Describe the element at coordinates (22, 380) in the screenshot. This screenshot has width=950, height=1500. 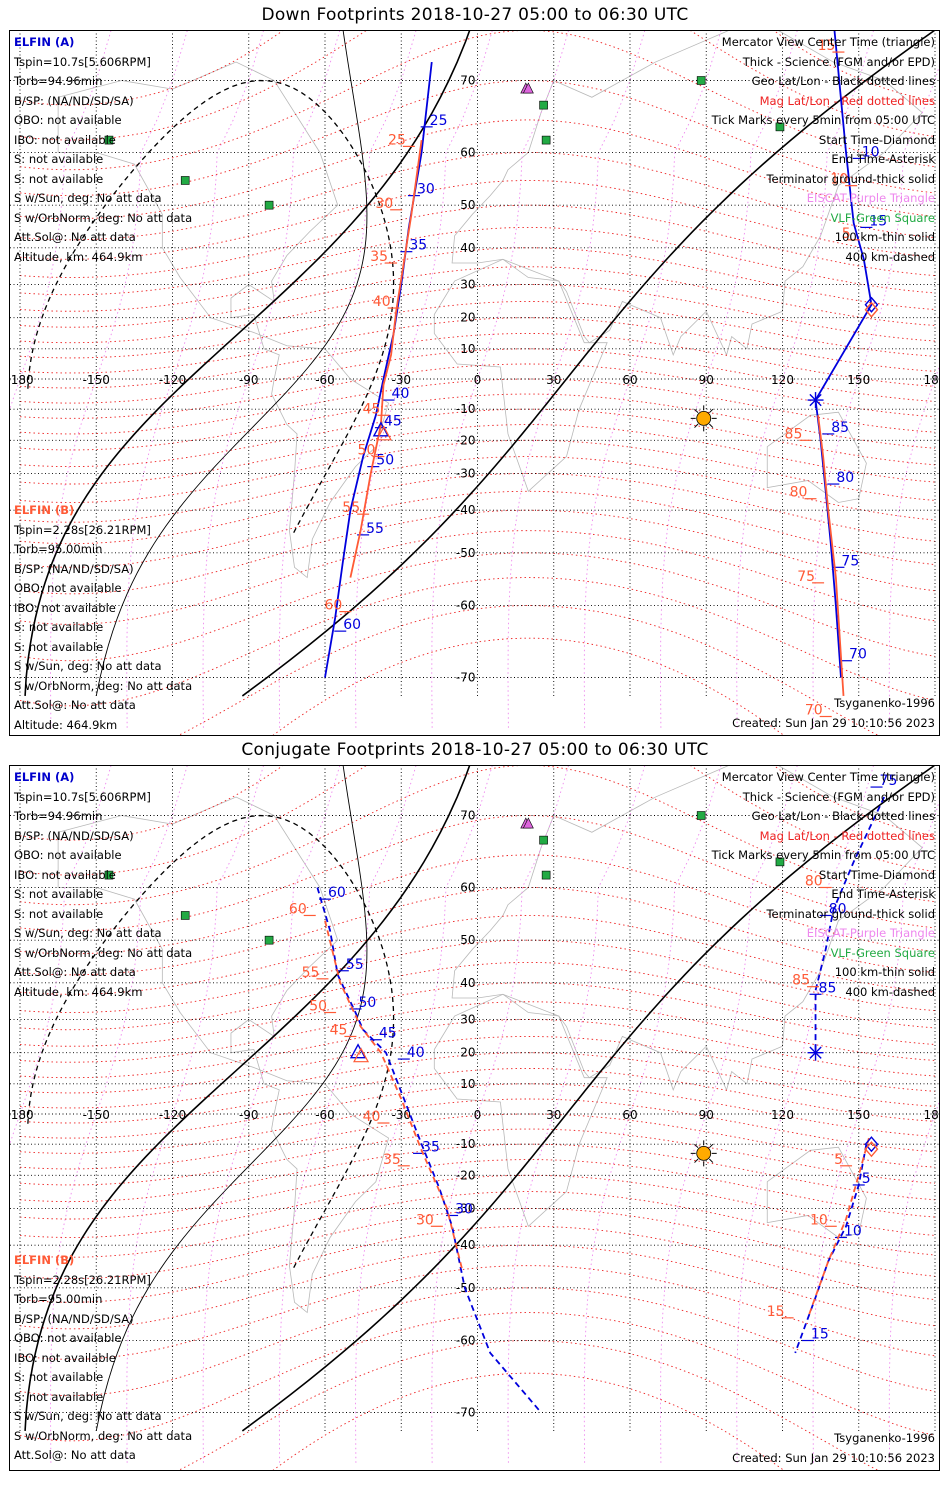
I see `lon-tick-label: -180` at that location.